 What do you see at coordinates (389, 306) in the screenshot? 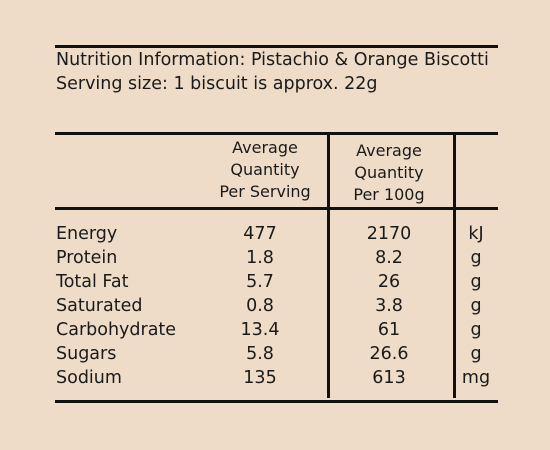
I see `per-100g-value: 3.8` at bounding box center [389, 306].